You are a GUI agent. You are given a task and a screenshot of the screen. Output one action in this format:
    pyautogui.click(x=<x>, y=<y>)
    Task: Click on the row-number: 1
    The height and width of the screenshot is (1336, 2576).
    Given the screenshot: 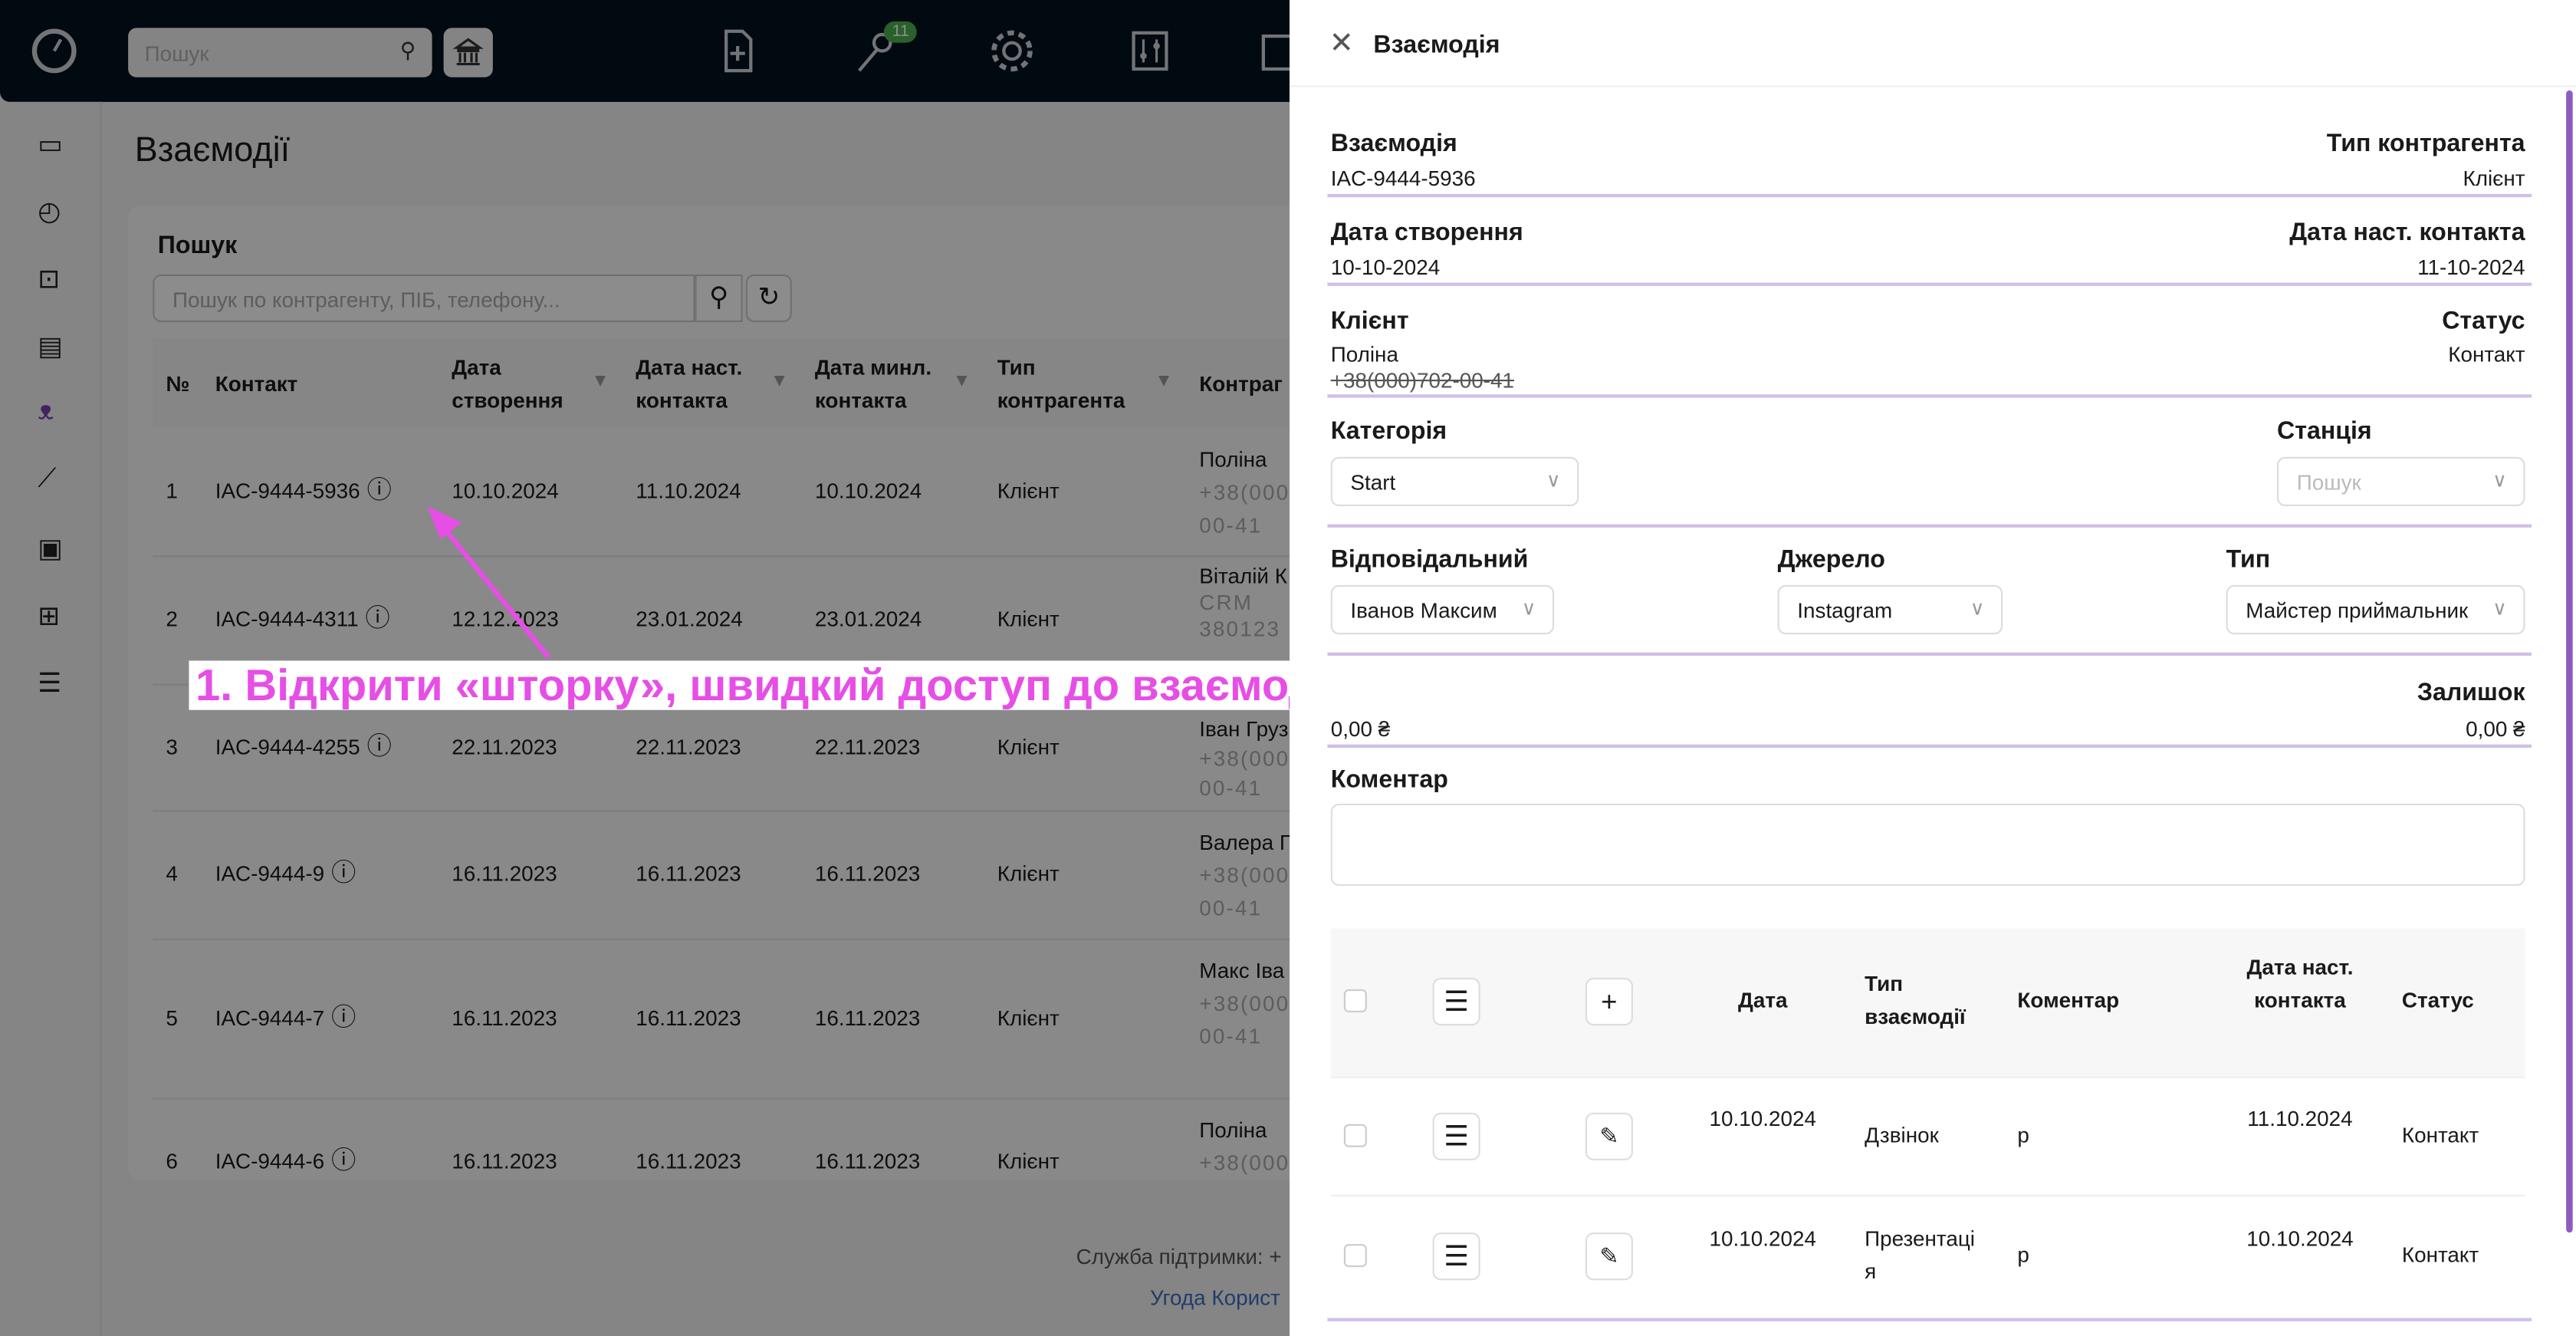 What is the action you would take?
    pyautogui.click(x=172, y=490)
    